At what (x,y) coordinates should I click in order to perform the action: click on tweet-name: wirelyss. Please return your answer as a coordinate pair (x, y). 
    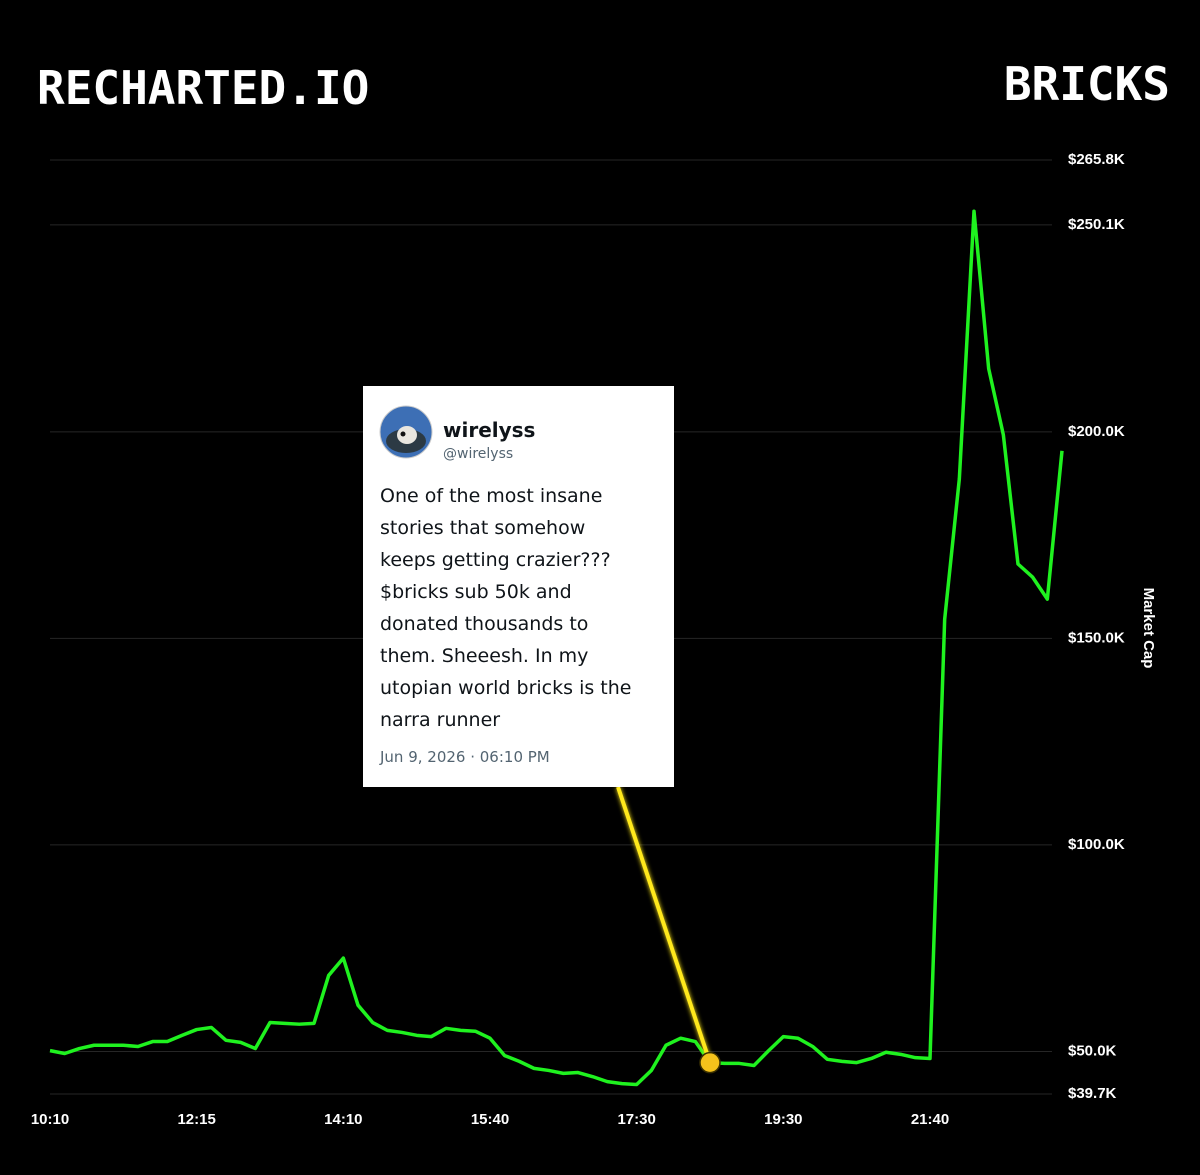
    Looking at the image, I should click on (489, 430).